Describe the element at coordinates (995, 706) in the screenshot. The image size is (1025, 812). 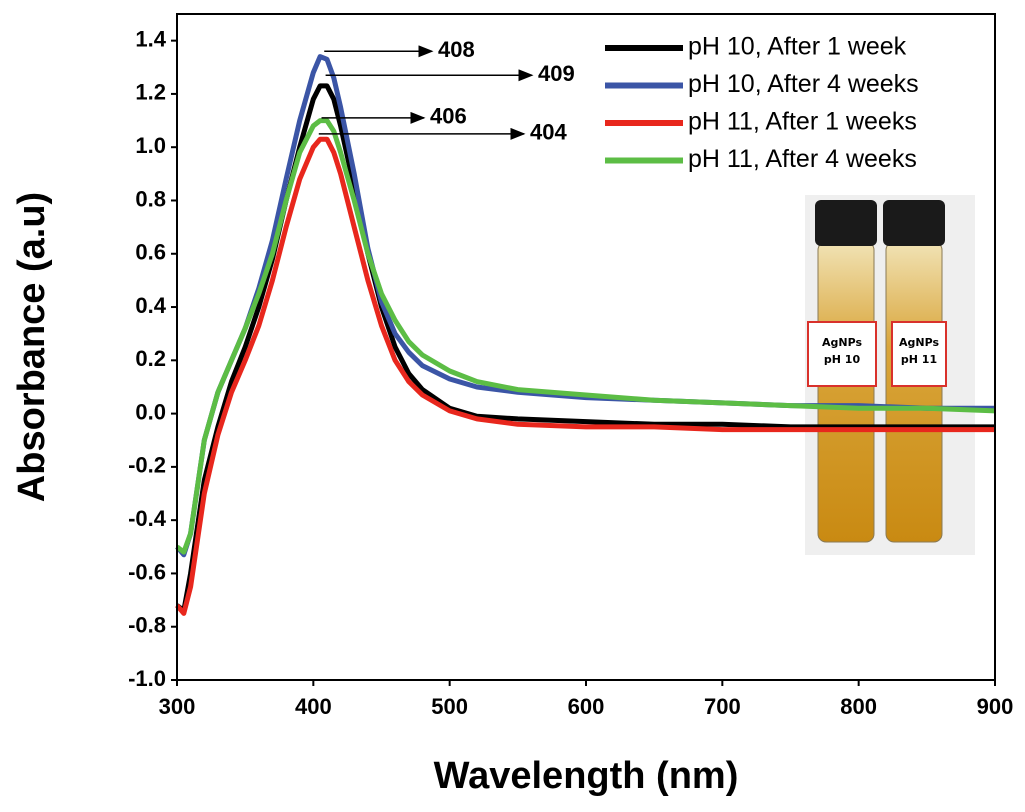
I see `x-tick-label: 900` at that location.